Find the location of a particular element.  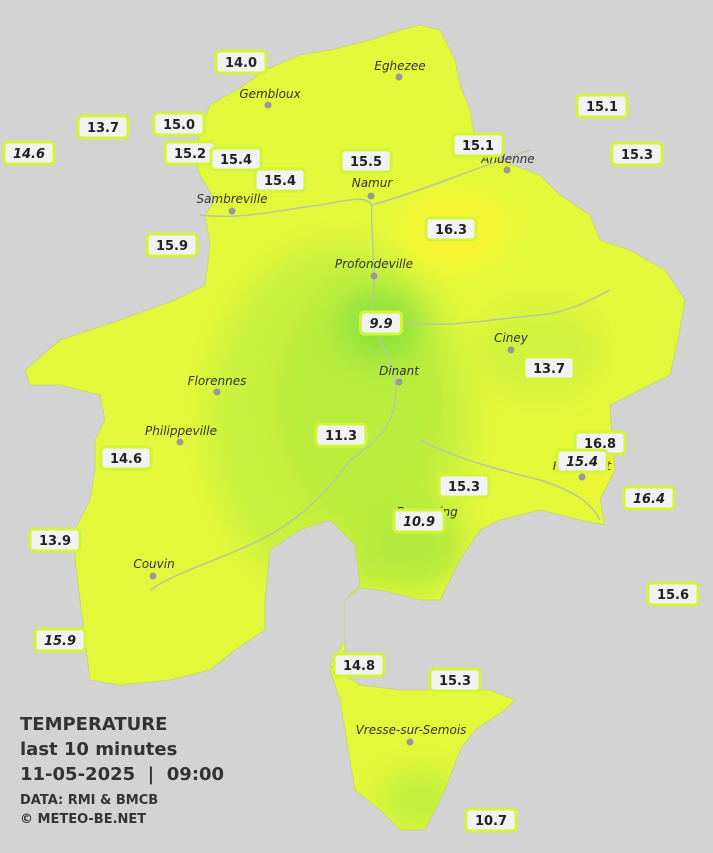

station-value: 15.1 is located at coordinates (602, 107).